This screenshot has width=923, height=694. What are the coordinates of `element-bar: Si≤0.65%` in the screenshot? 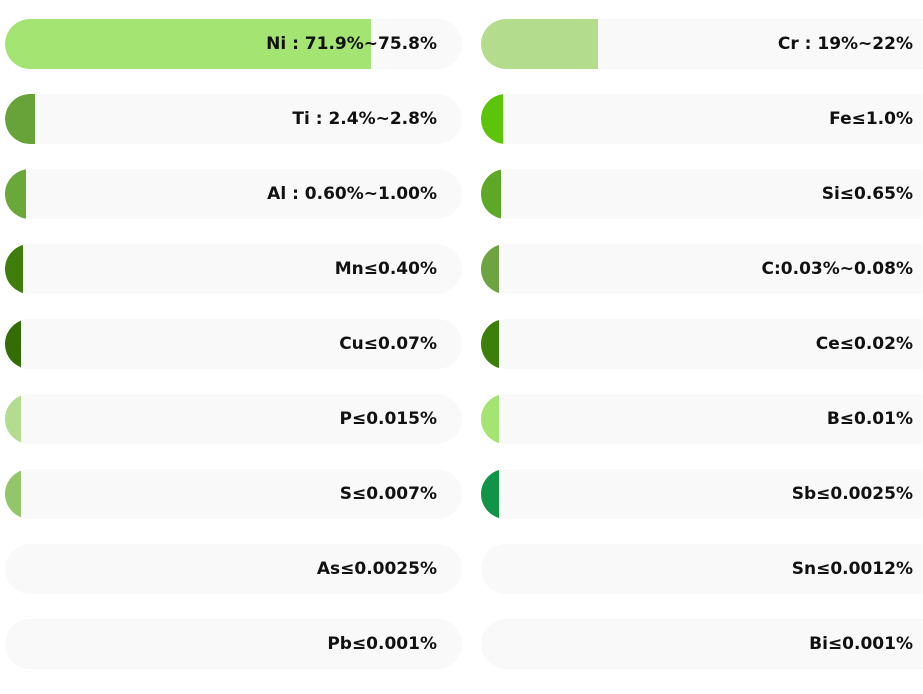 It's located at (702, 194).